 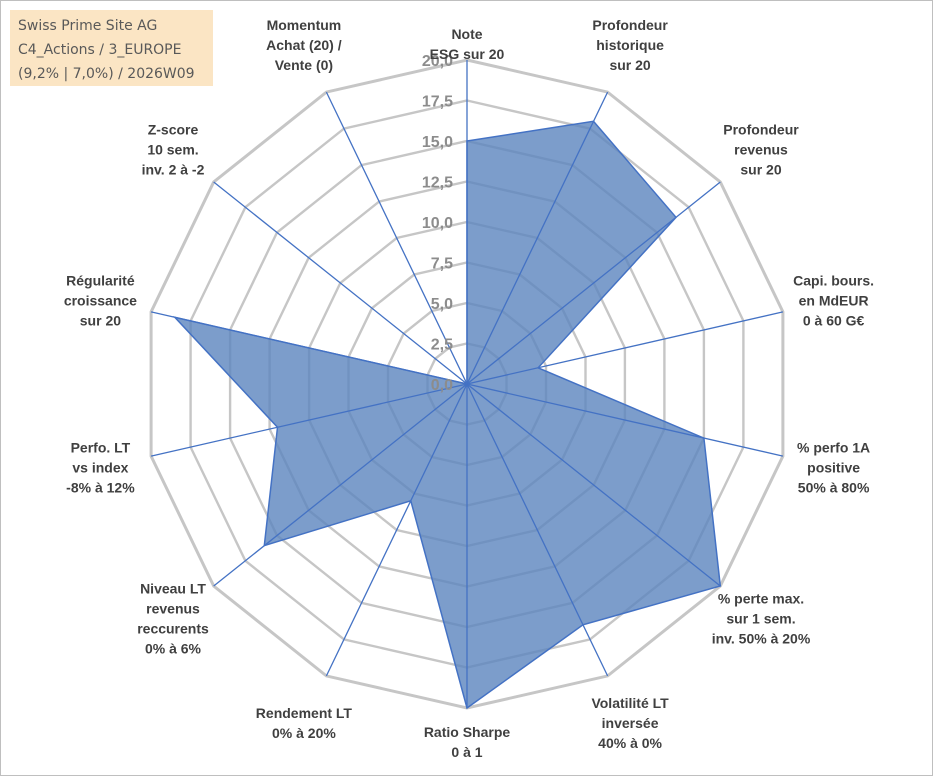 I want to click on axis-label: 0% à 6%, so click(x=173, y=648).